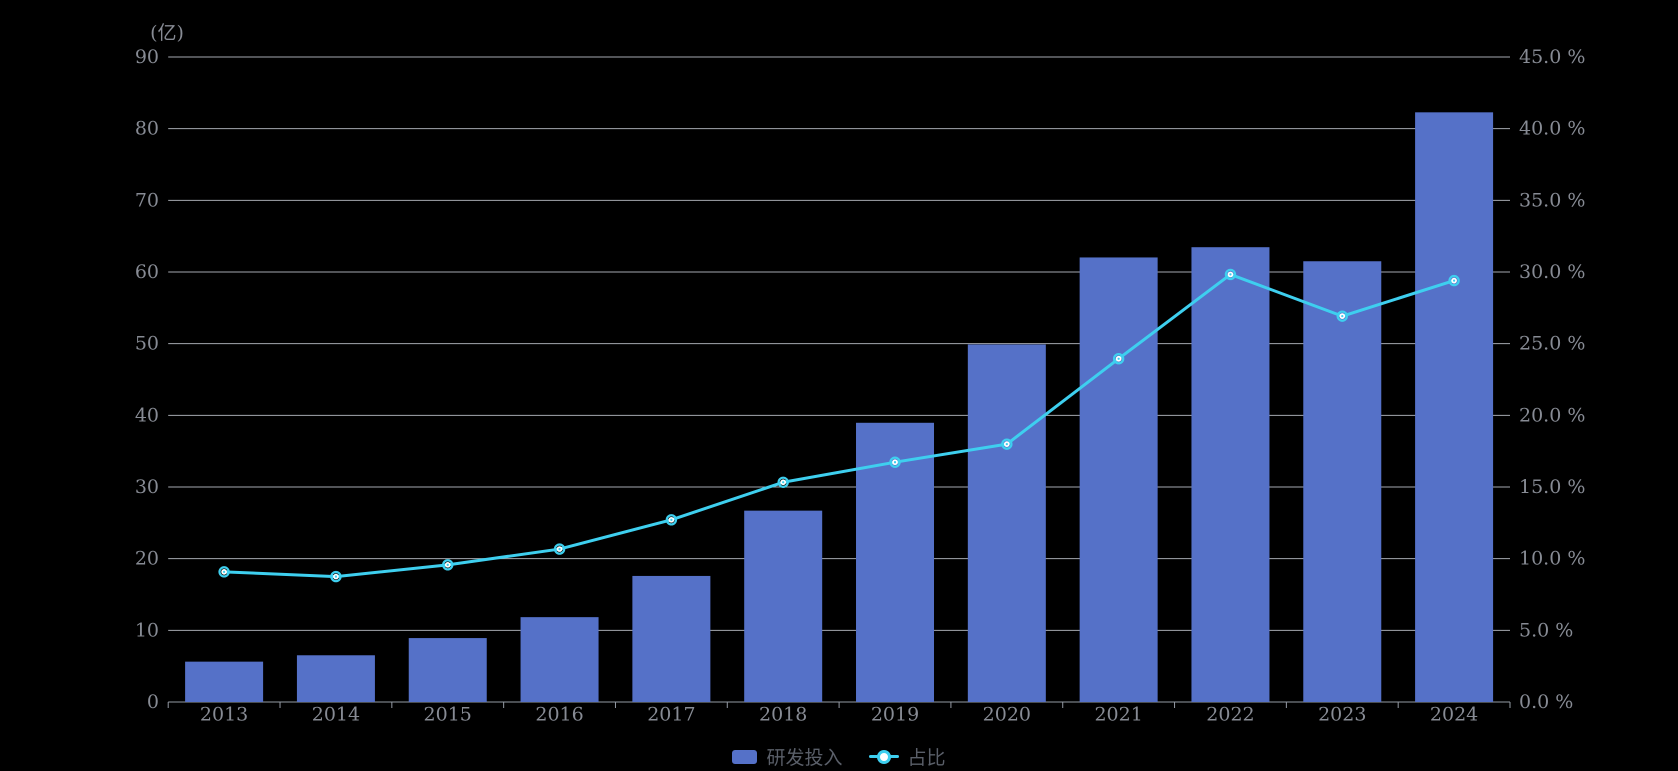  I want to click on legend-line-marker, so click(883, 756).